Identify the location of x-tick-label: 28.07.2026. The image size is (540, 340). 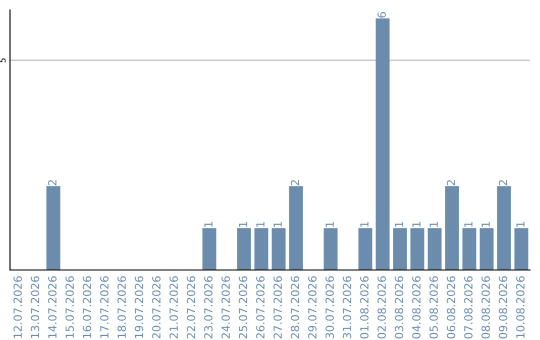
(295, 307).